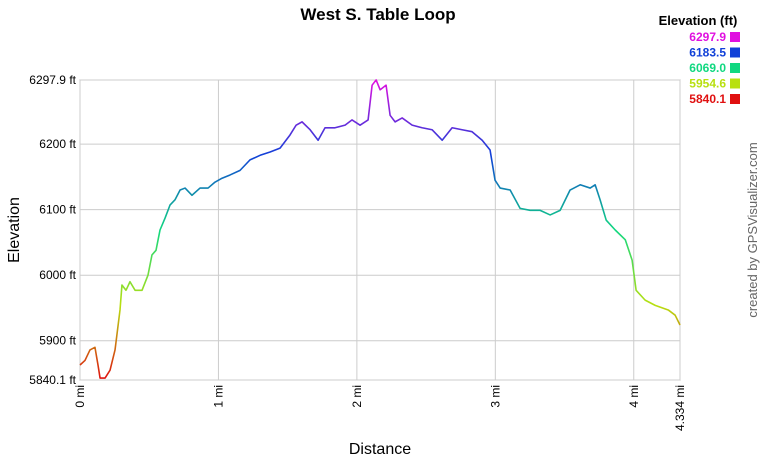 This screenshot has height=460, width=760. I want to click on legend-label: 6183.5, so click(707, 53).